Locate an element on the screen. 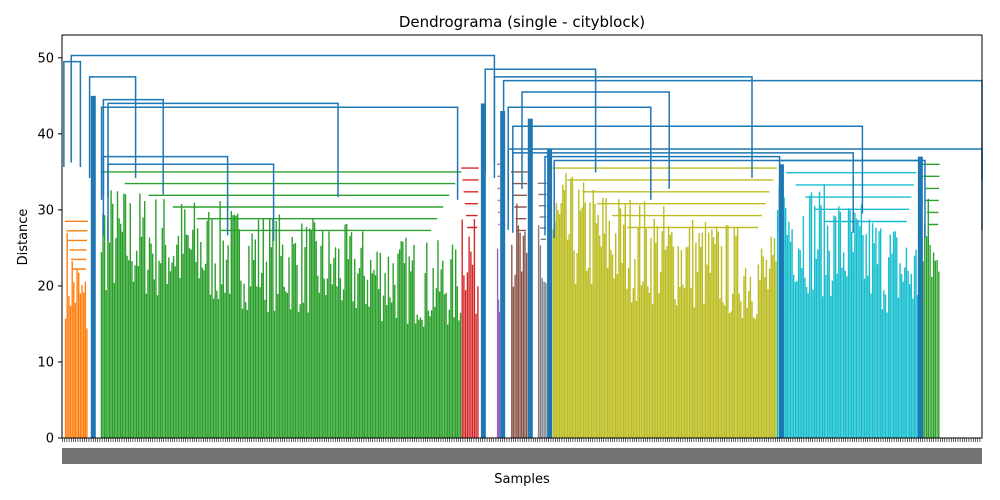  y-tick-label: 10 is located at coordinates (45, 362).